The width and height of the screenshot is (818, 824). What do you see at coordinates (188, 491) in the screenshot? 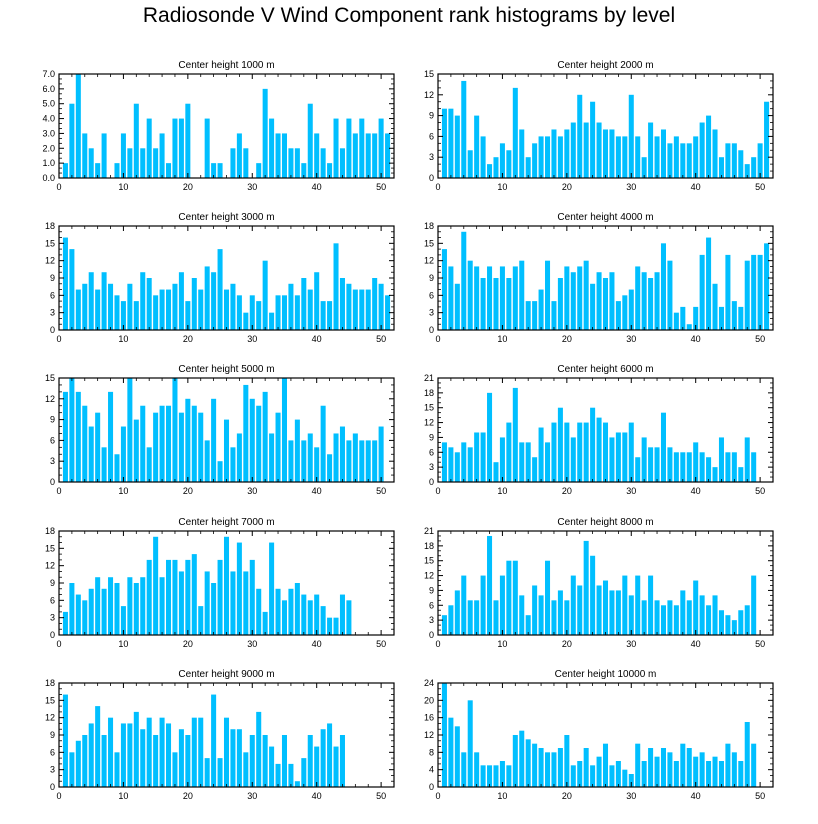
I see `x-tick-label: 20` at bounding box center [188, 491].